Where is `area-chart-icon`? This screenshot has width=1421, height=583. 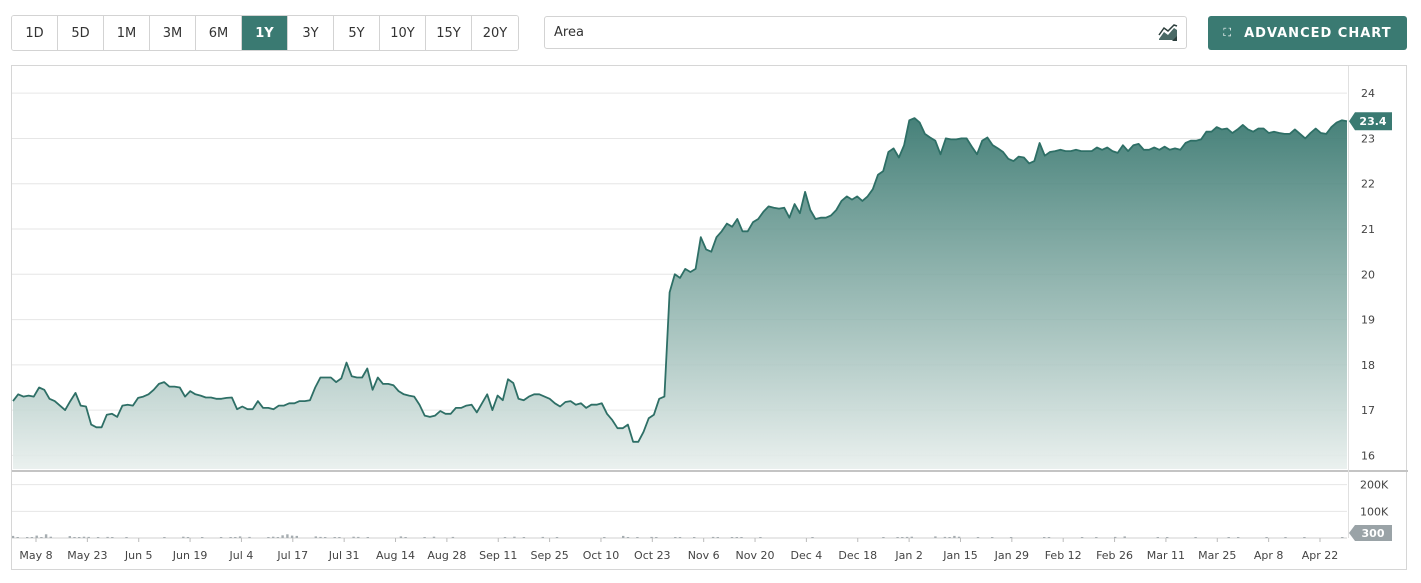
area-chart-icon is located at coordinates (1168, 32).